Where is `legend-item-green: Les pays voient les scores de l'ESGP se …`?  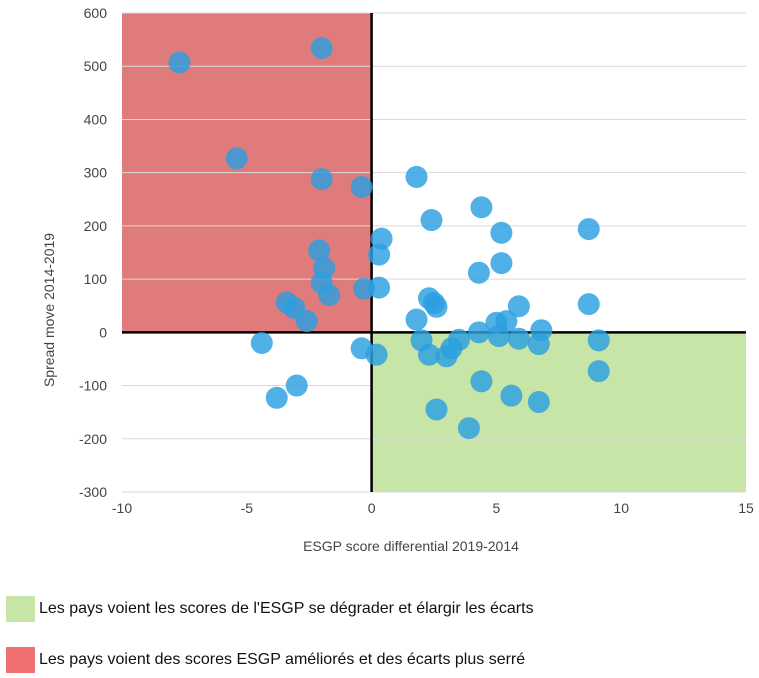 legend-item-green: Les pays voient les scores de l'ESGP se … is located at coordinates (270, 609).